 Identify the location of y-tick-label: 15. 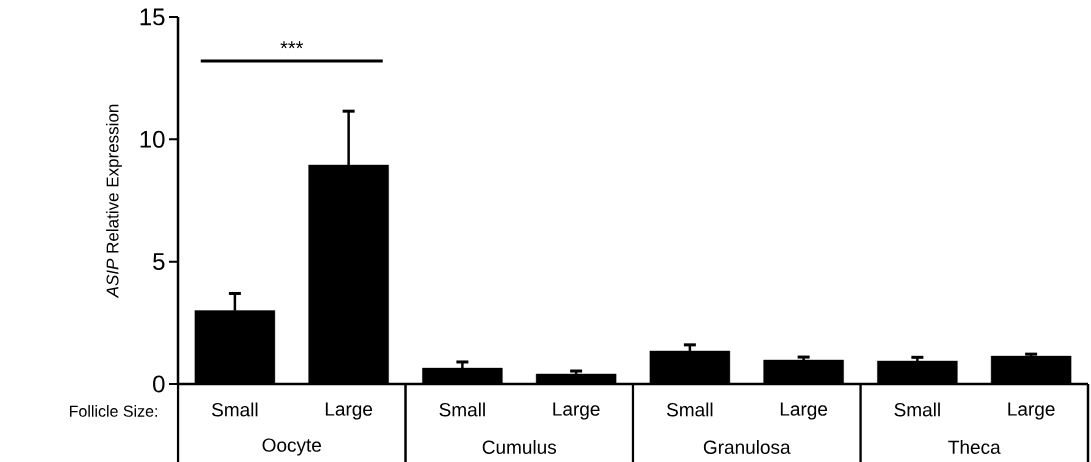
(152, 17).